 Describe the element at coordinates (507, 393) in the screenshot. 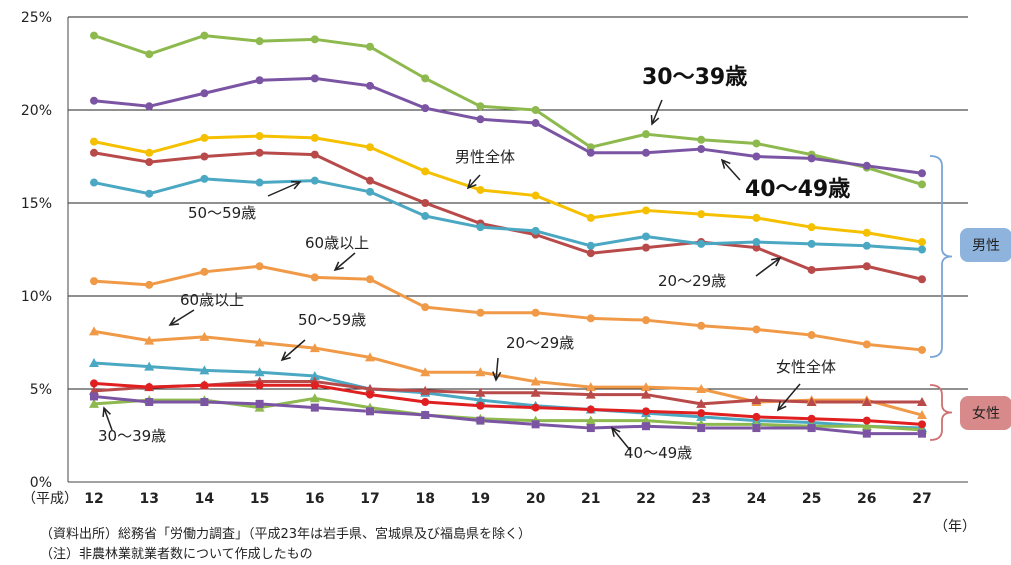

I see `series-line` at that location.